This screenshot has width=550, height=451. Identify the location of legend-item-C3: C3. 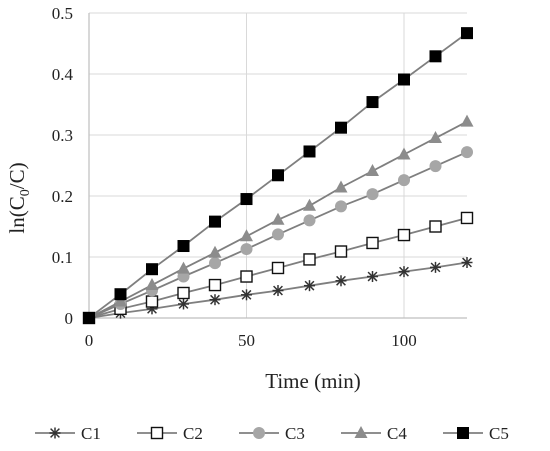
(272, 433).